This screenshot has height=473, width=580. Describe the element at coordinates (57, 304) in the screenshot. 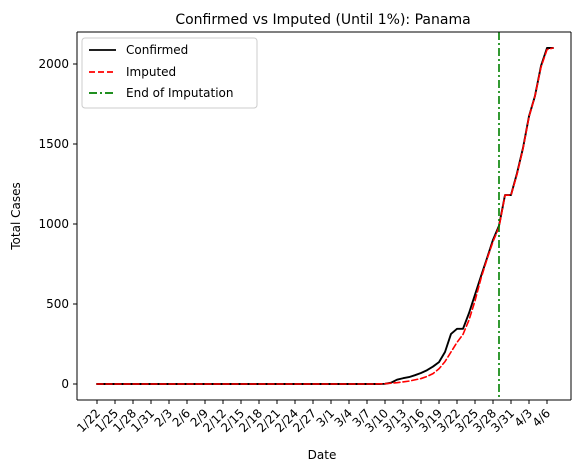

I see `y-tick-label: 500` at that location.